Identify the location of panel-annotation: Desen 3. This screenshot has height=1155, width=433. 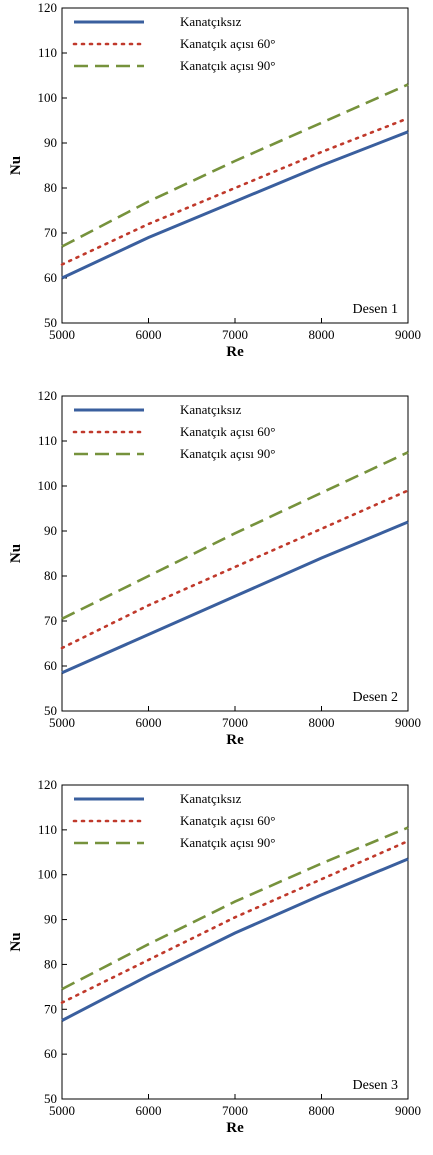
(376, 1085).